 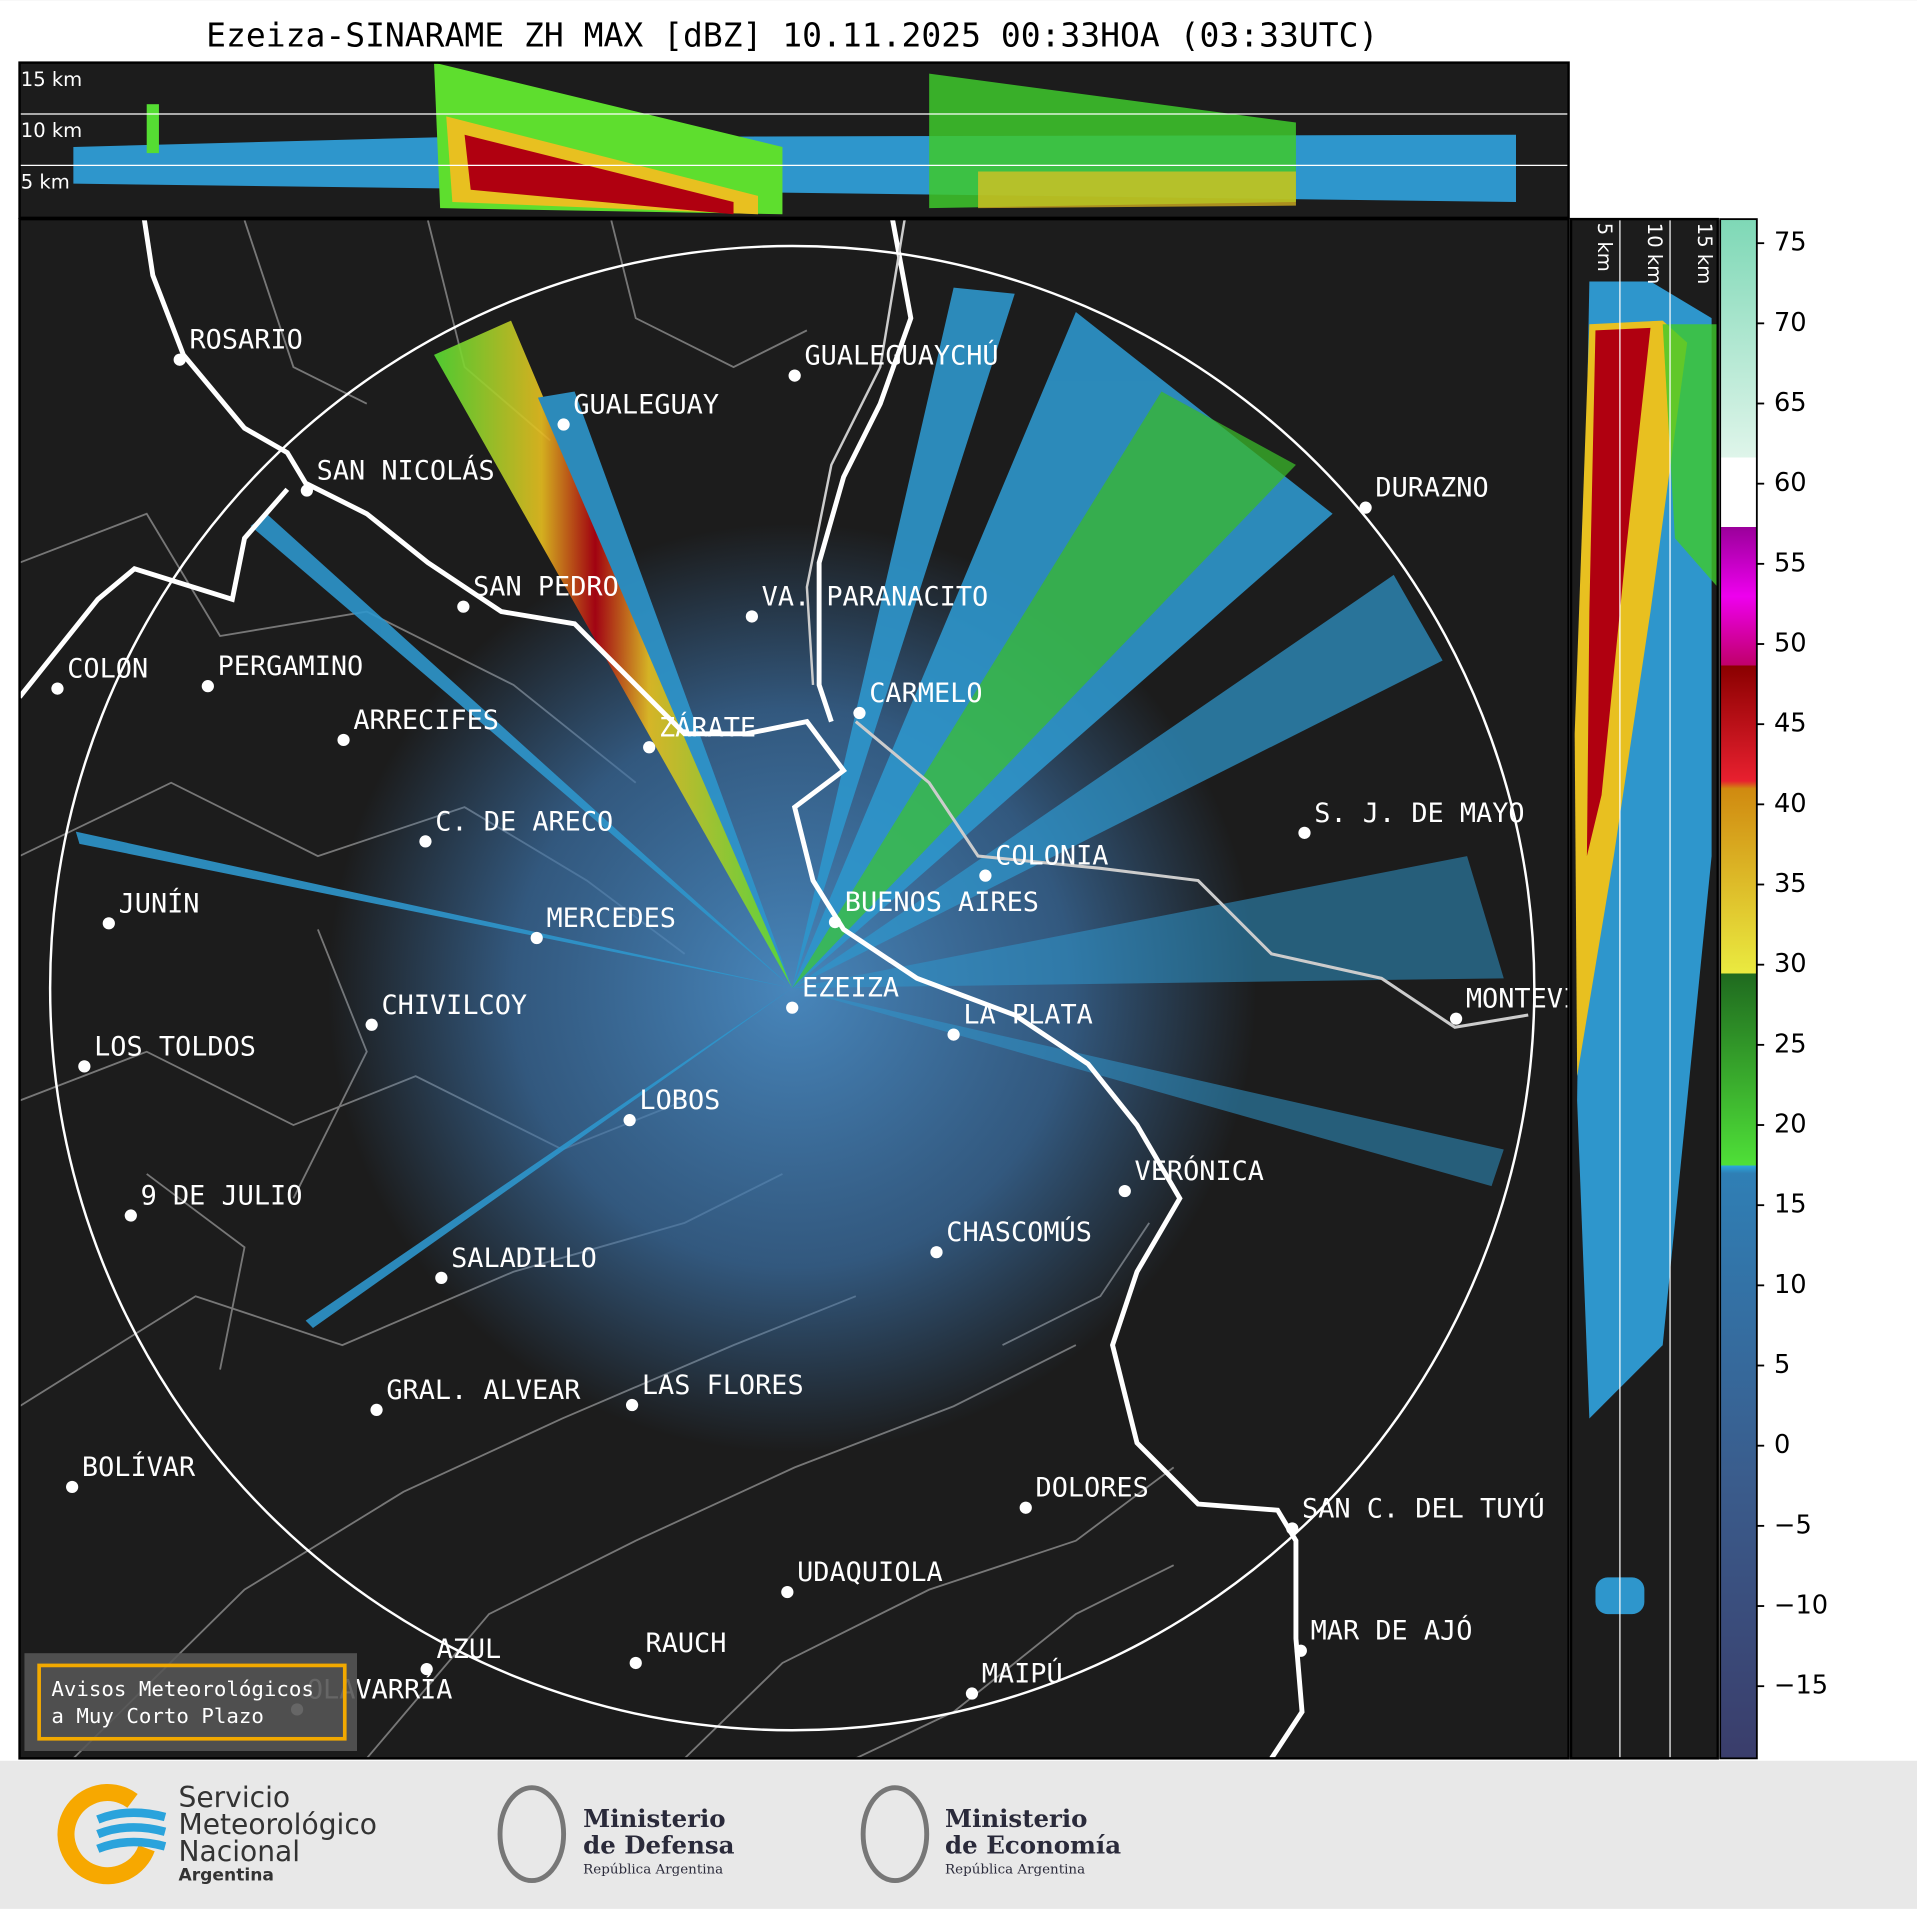 I want to click on economia-text: de Economía, so click(x=1033, y=1845).